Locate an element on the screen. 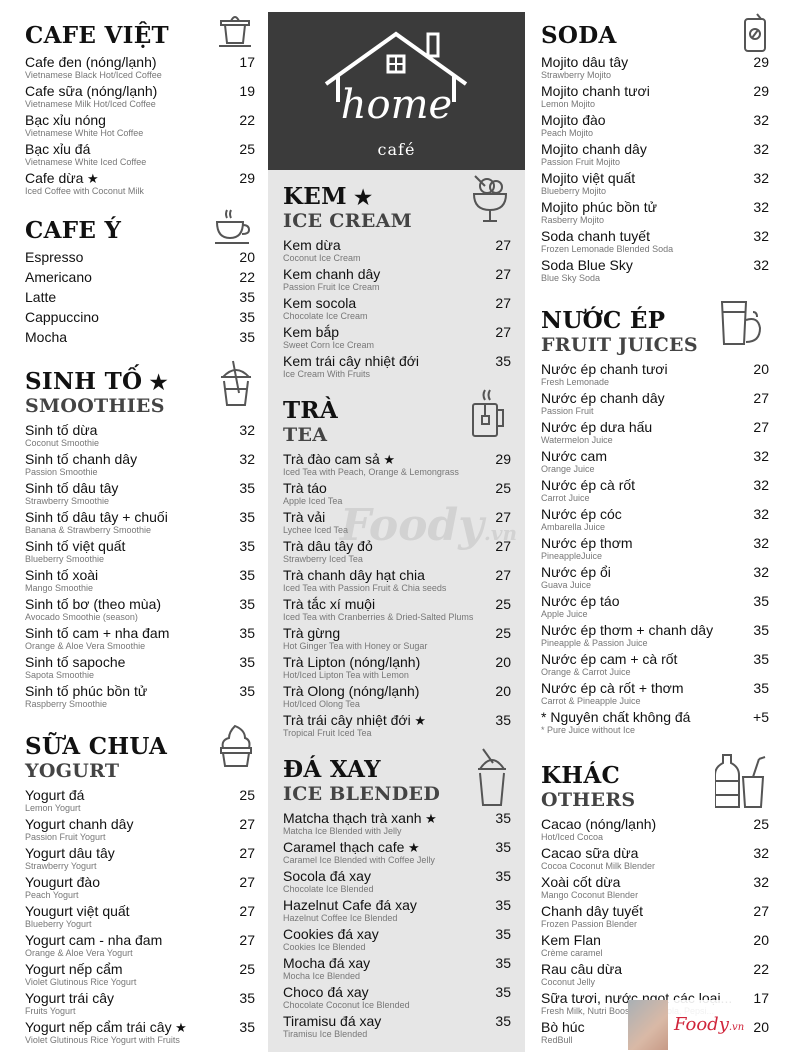 This screenshot has height=1061, width=793. item-description: Iced Tea with Peach, Orange & Lemongrass is located at coordinates (371, 472).